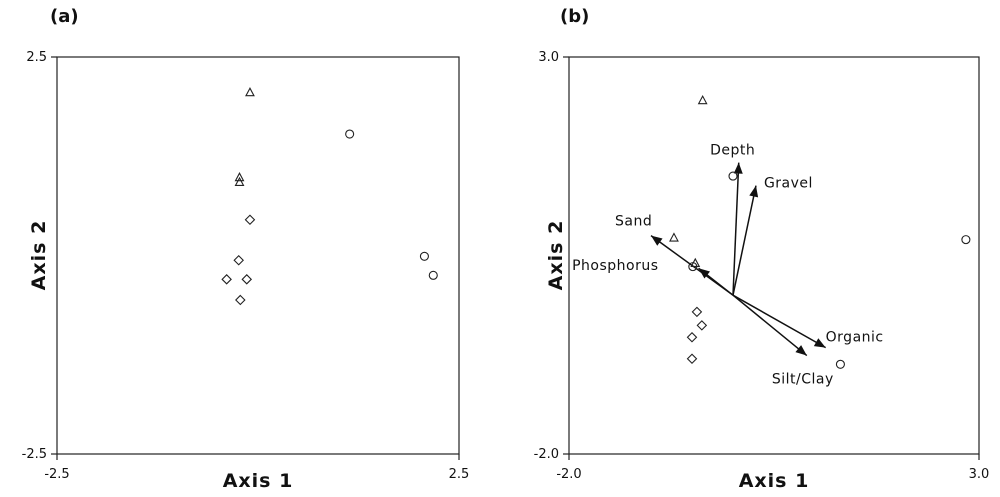 The image size is (1000, 497). I want to click on vector-label: Depth, so click(732, 151).